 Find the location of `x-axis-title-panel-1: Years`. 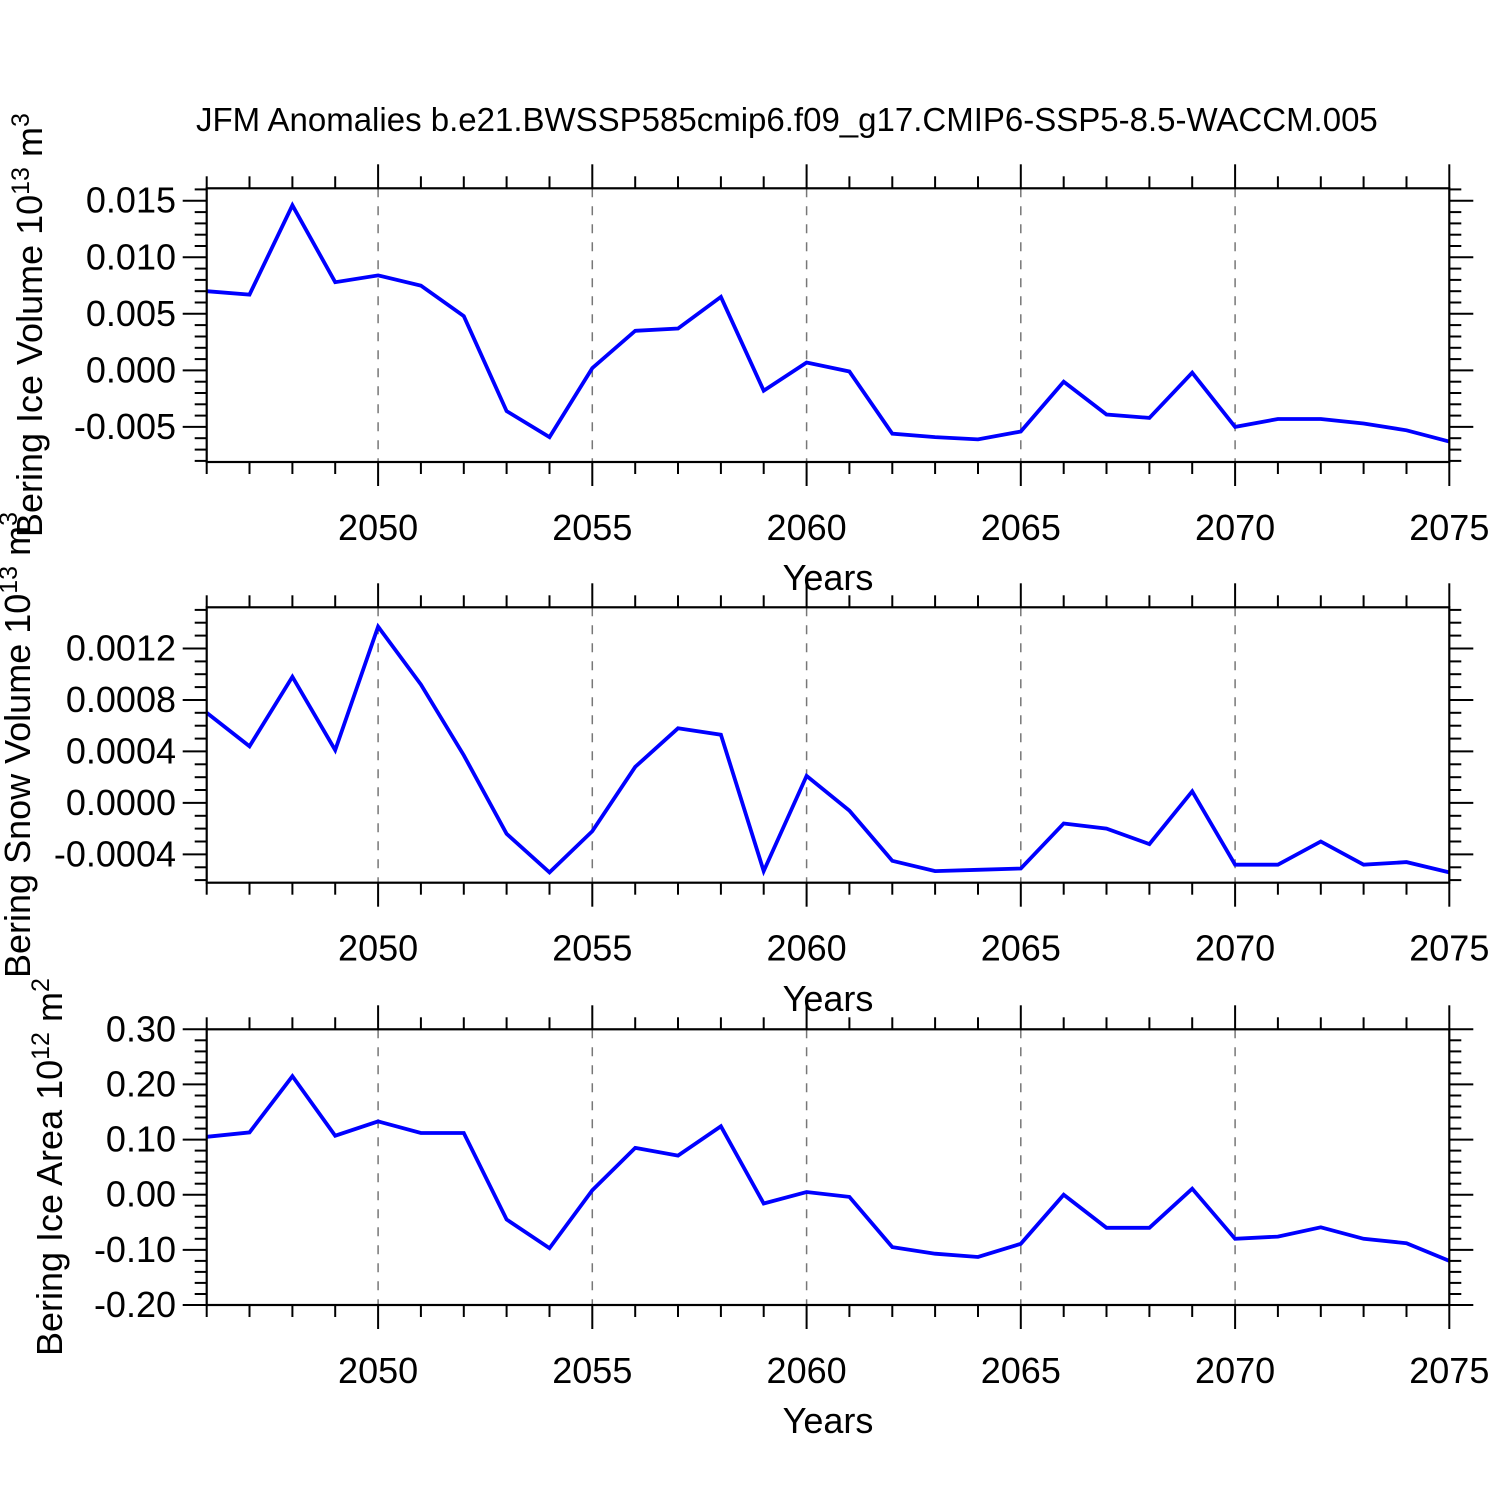

x-axis-title-panel-1: Years is located at coordinates (828, 577).